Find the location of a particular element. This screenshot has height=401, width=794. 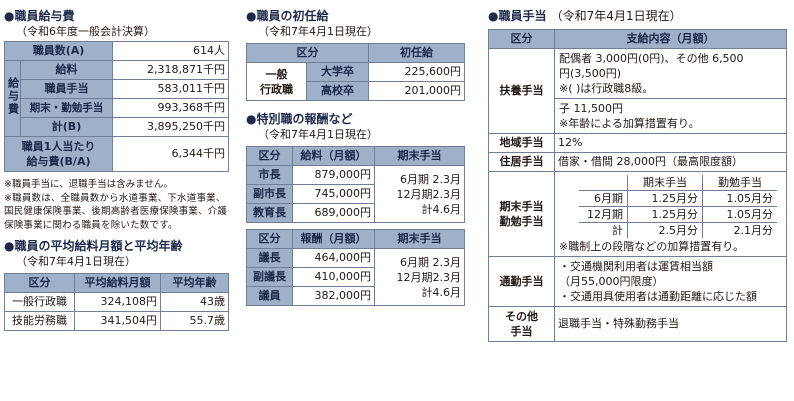

regional-value: 12% is located at coordinates (670, 143).